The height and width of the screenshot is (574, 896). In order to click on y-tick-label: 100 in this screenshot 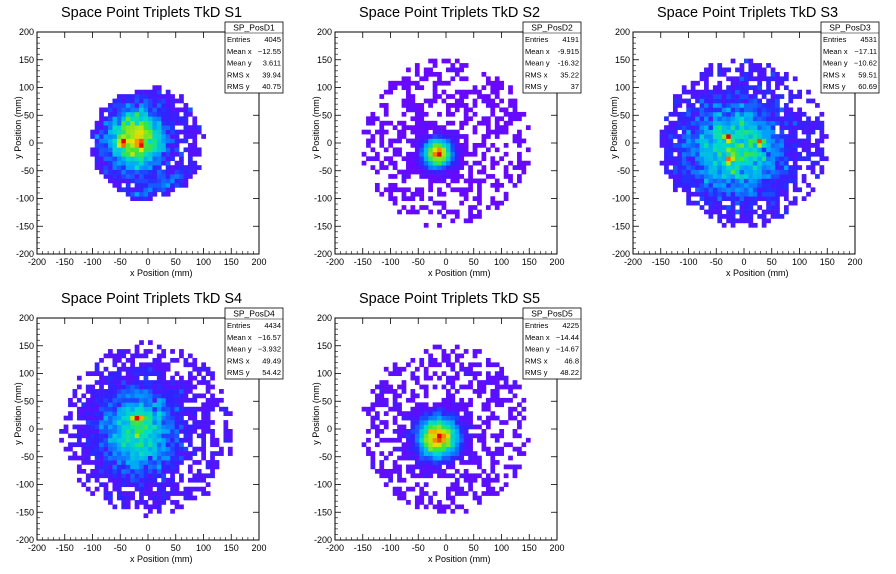, I will do `click(26, 374)`.